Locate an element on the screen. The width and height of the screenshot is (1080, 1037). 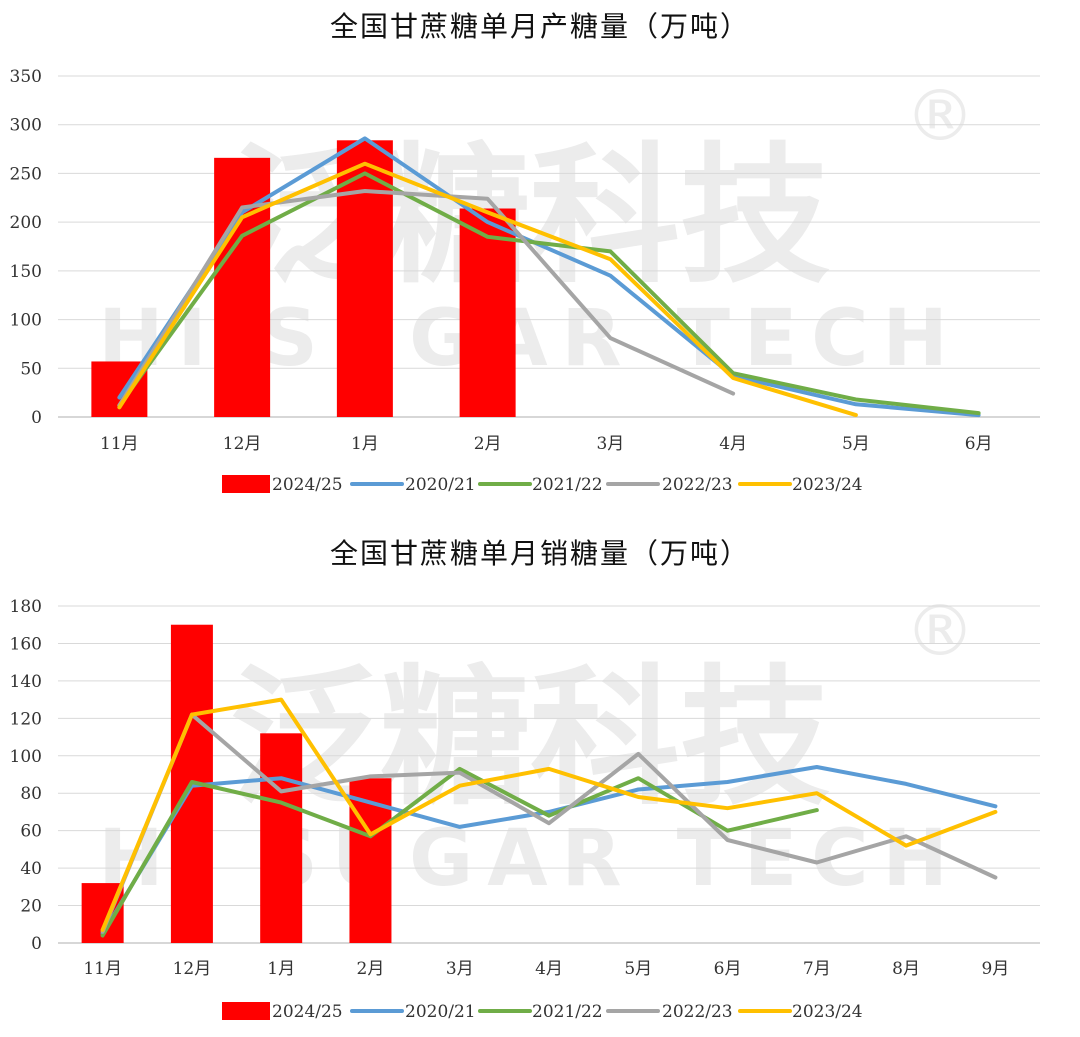
x-axis-ticks: 11月 12月 1月 2月 3月 4月 5月 6月 7月 8月 9月 is located at coordinates (546, 969).